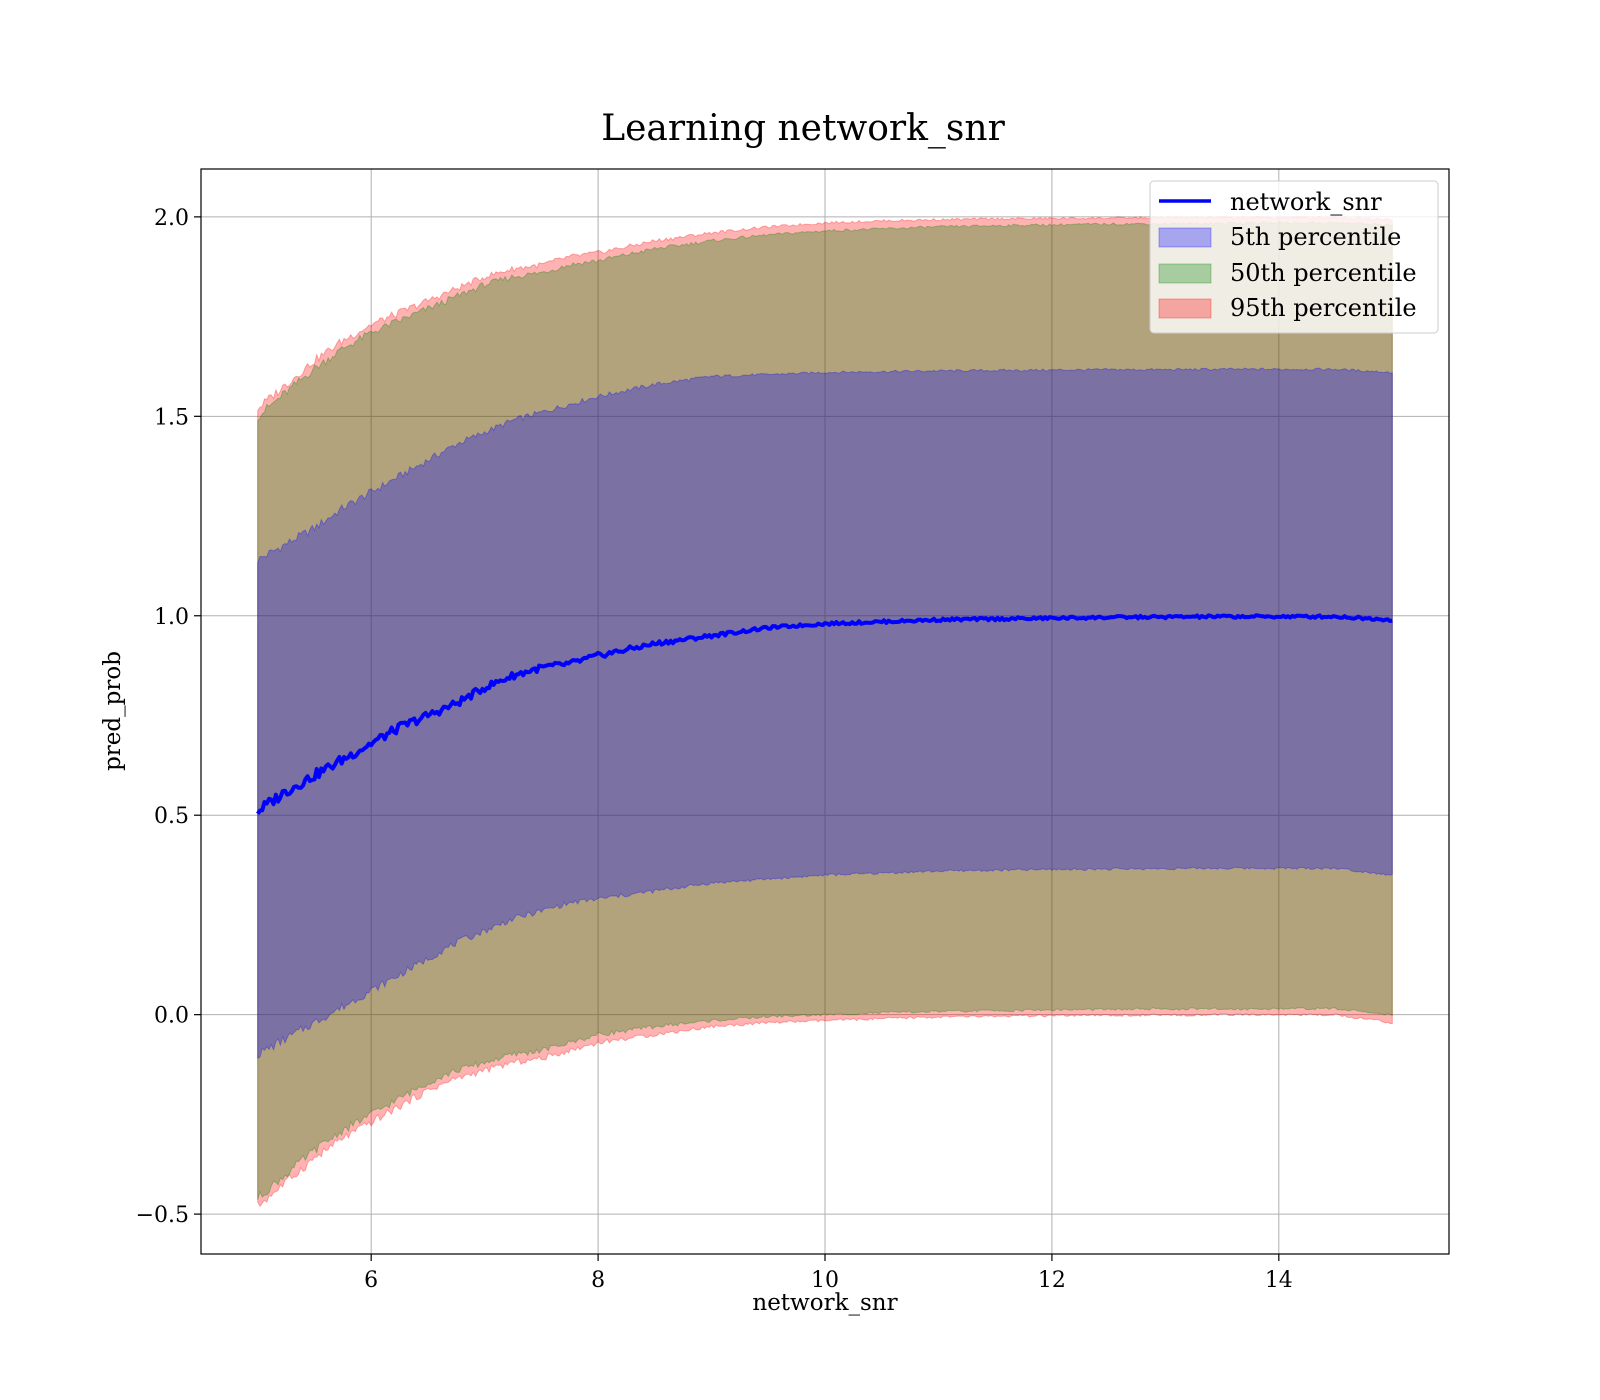 The width and height of the screenshot is (1600, 1400). I want to click on x-tick-label-3: 12, so click(1052, 1280).